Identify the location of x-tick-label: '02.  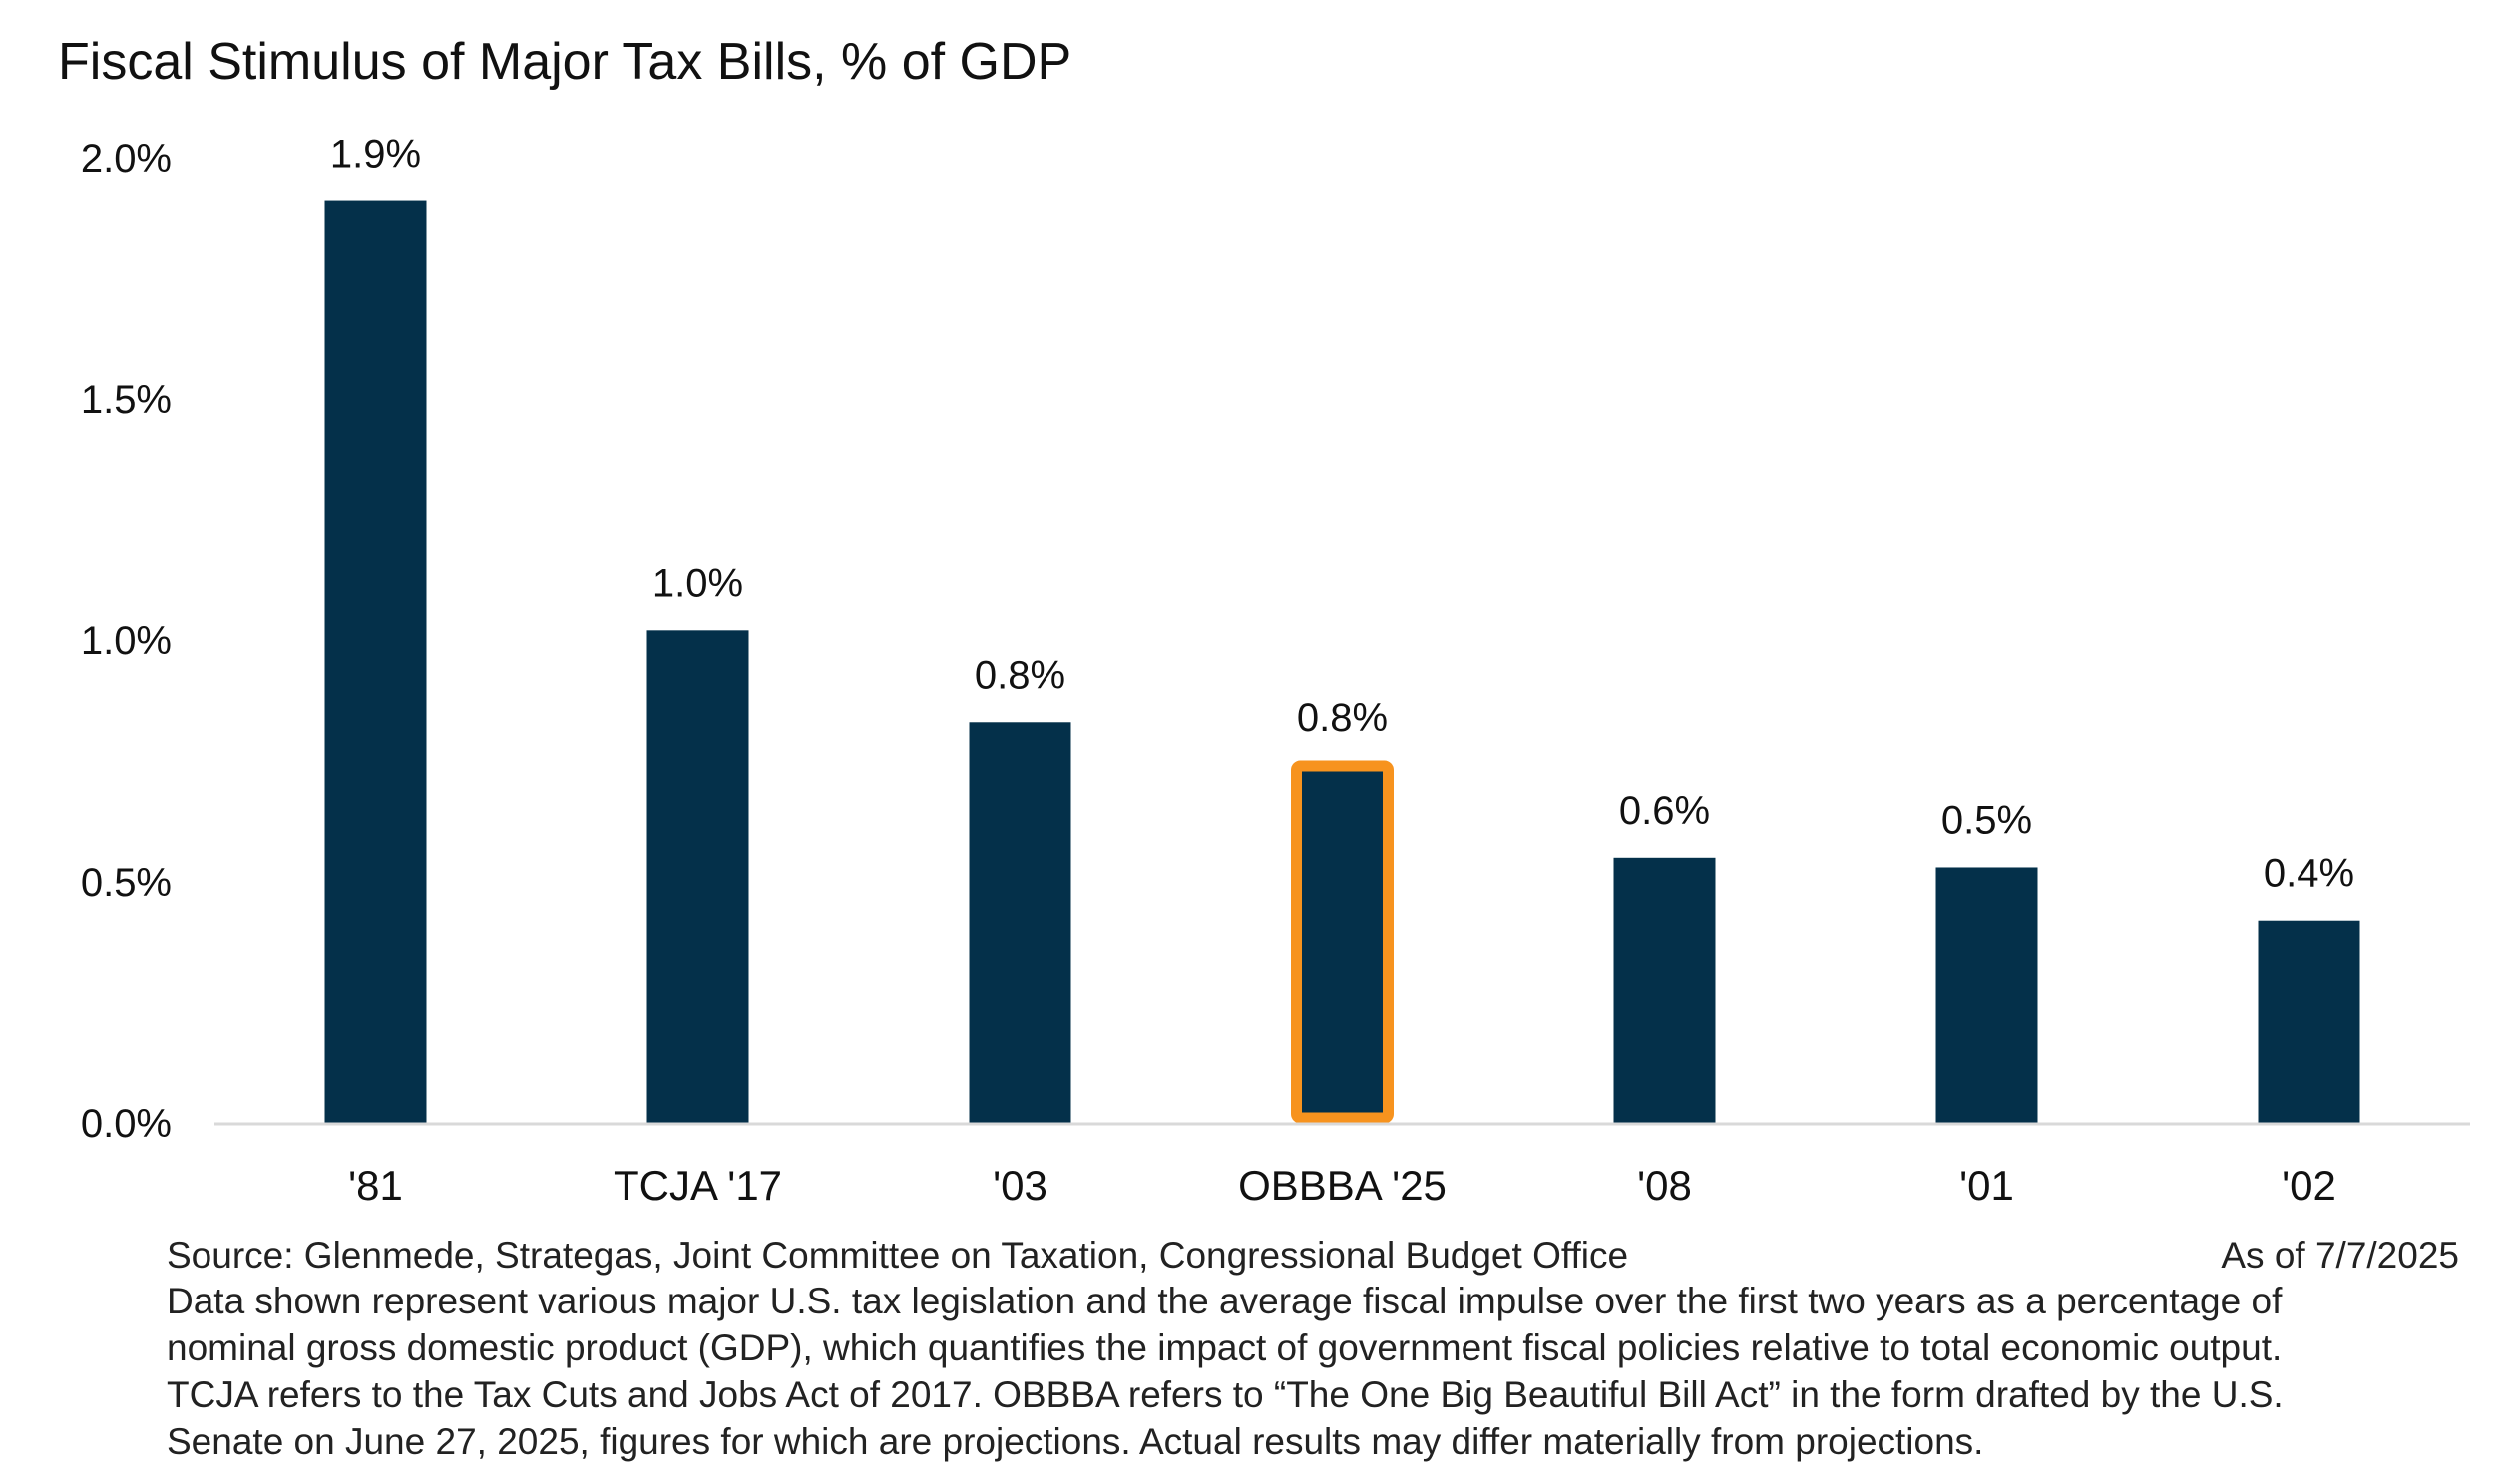
(2309, 1185).